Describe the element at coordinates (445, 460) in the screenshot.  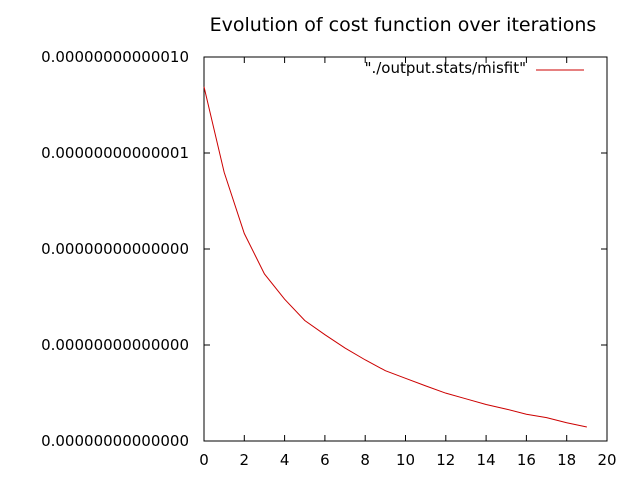
I see `x-tick-label: 12` at that location.